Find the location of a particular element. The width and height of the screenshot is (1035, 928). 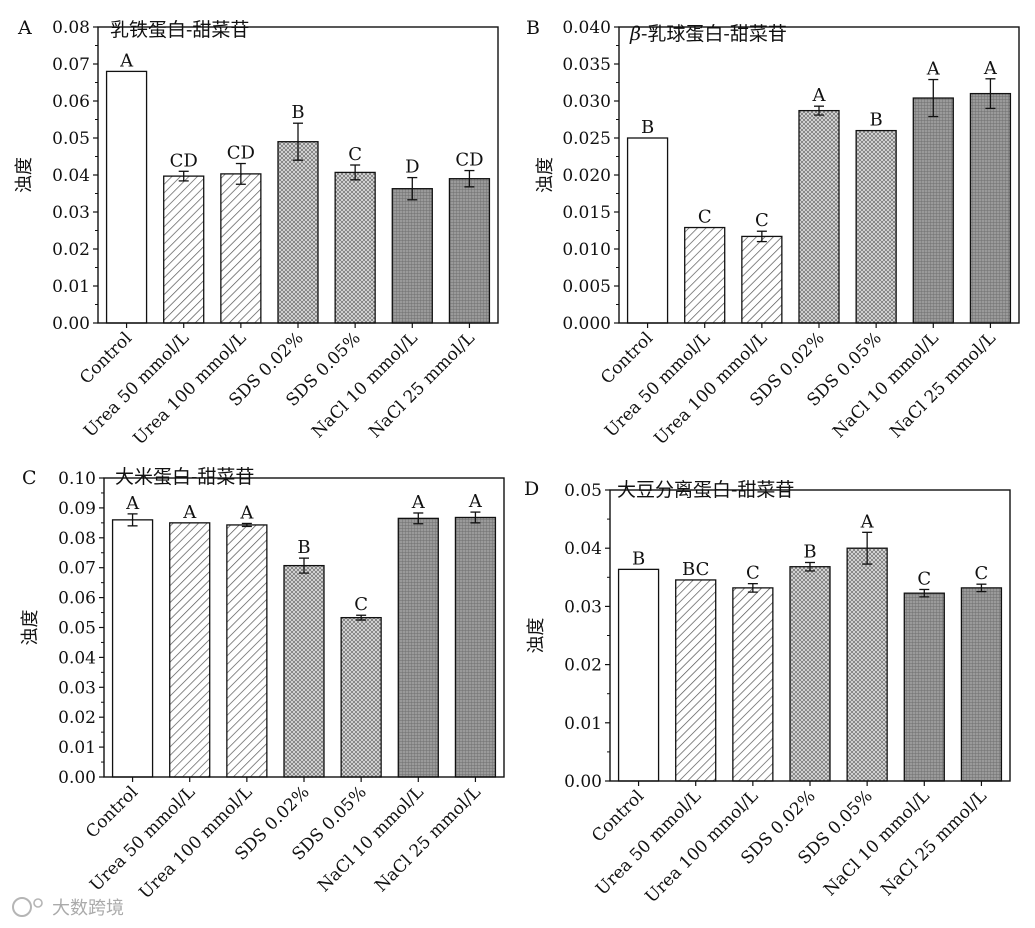

watermark-logo-icon is located at coordinates (22, 907).